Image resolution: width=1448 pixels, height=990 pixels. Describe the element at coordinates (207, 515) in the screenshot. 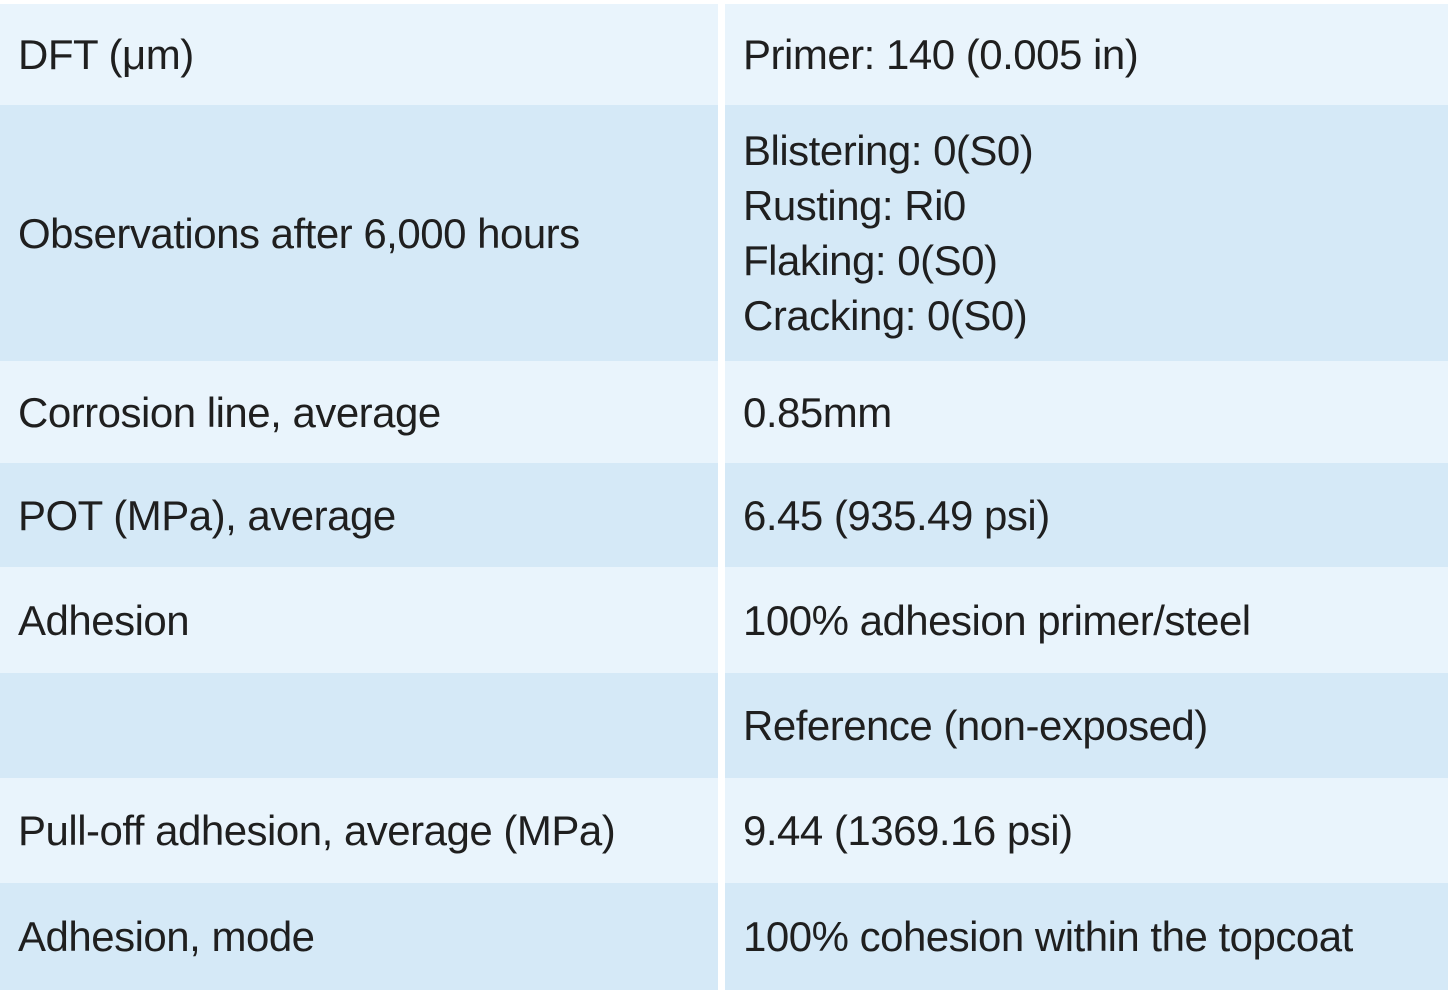

I see `row-label: POT (MPa), average` at that location.